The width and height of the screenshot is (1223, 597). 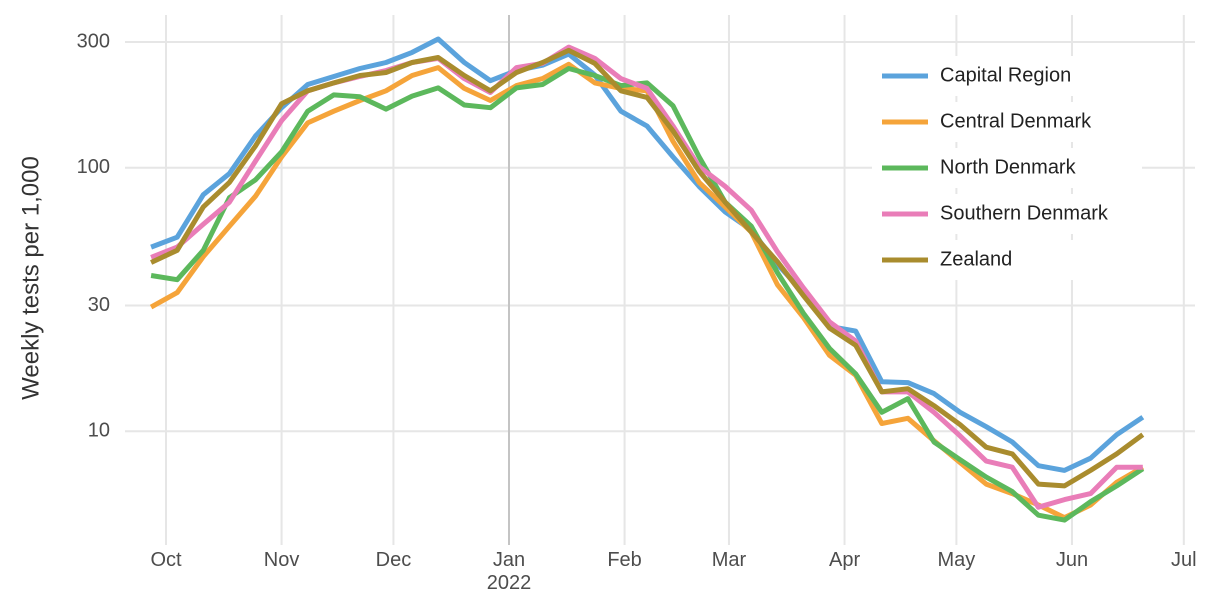 I want to click on x-tick-label: Jun, so click(x=1072, y=560).